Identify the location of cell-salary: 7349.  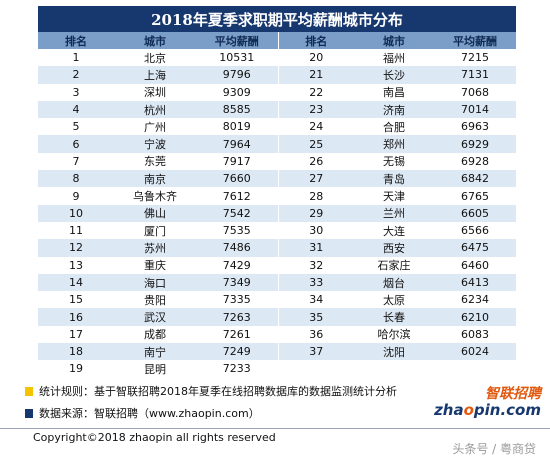
(237, 282).